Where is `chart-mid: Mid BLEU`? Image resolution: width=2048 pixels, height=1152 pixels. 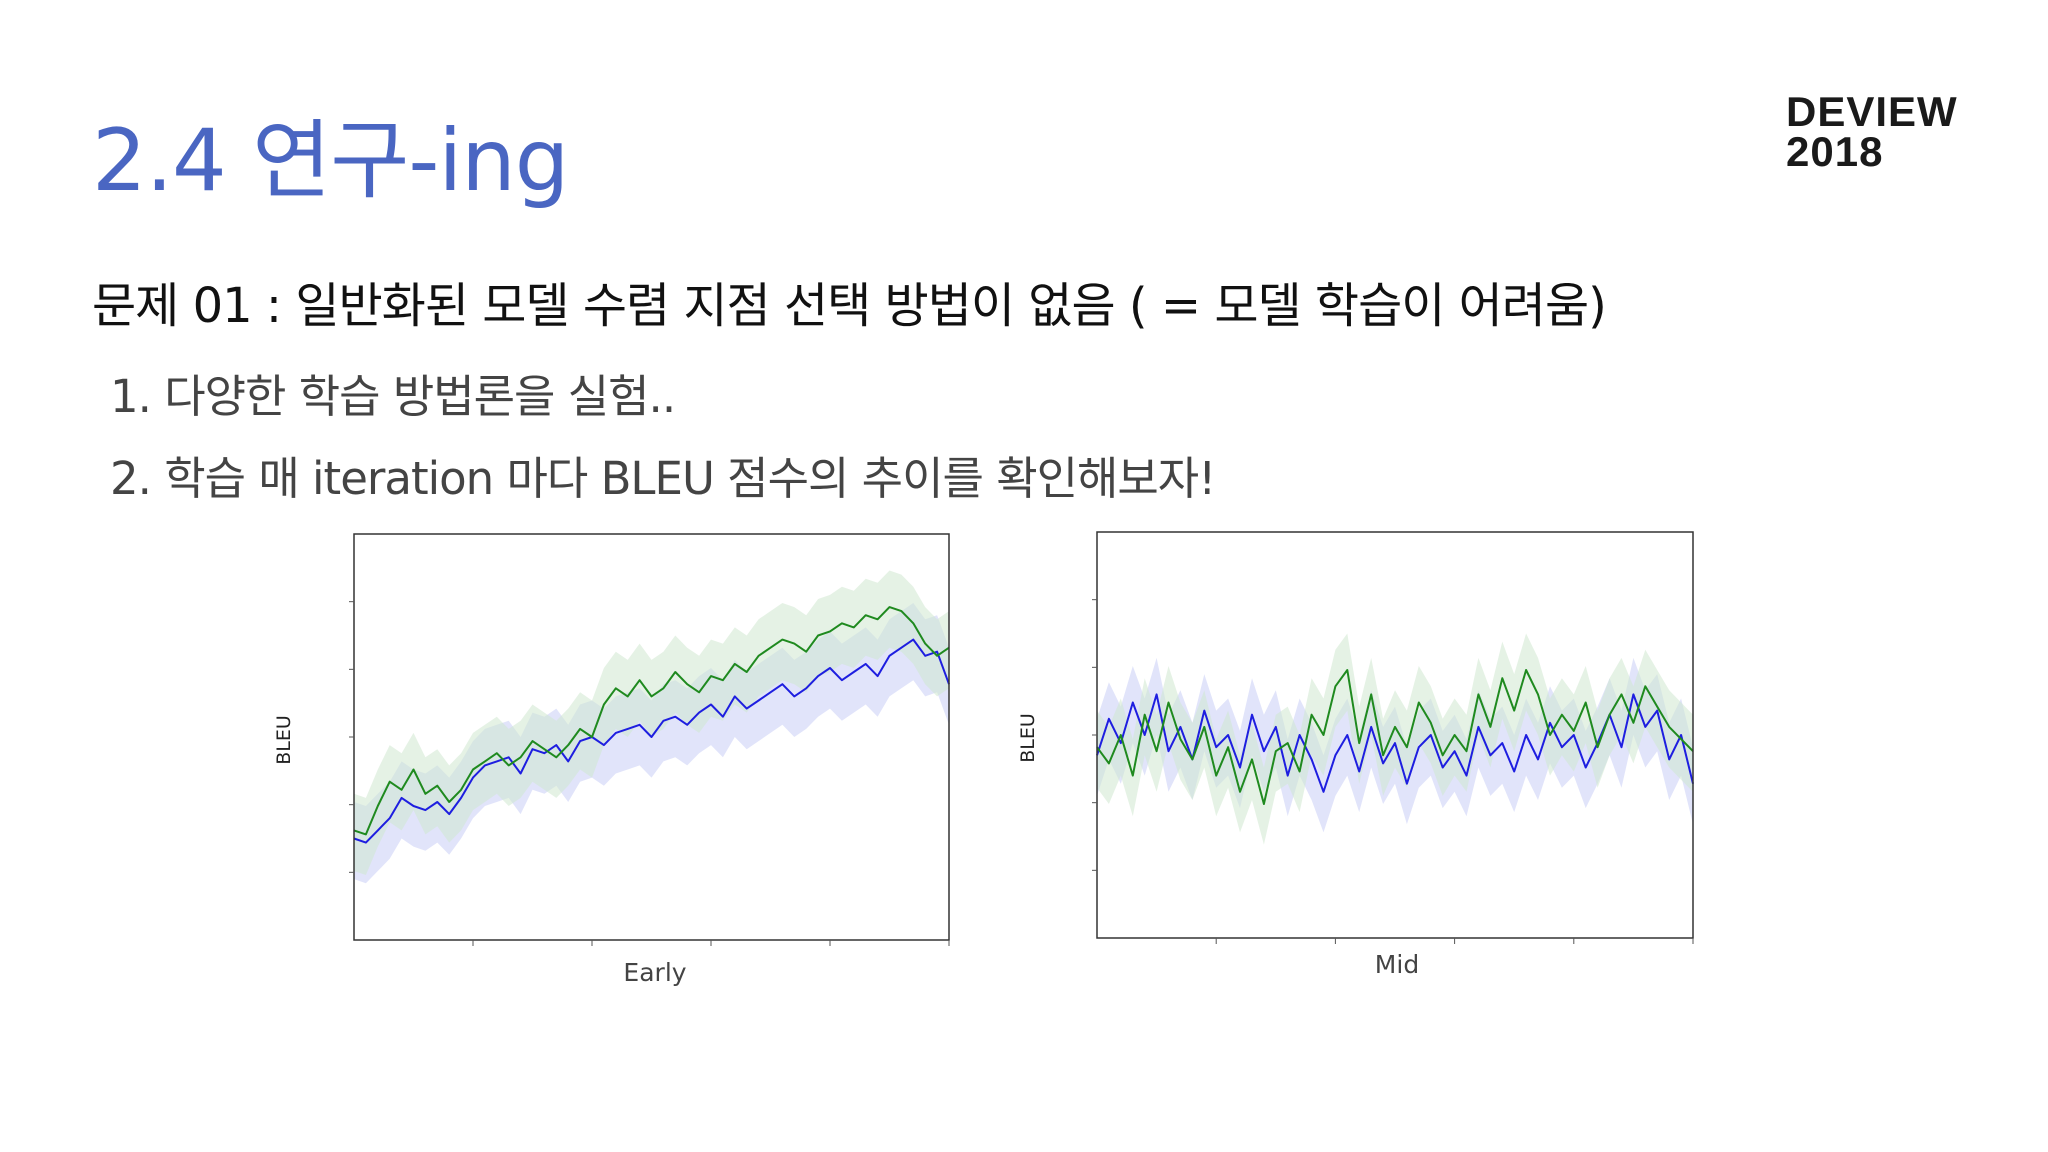
chart-mid: Mid BLEU is located at coordinates (1355, 755).